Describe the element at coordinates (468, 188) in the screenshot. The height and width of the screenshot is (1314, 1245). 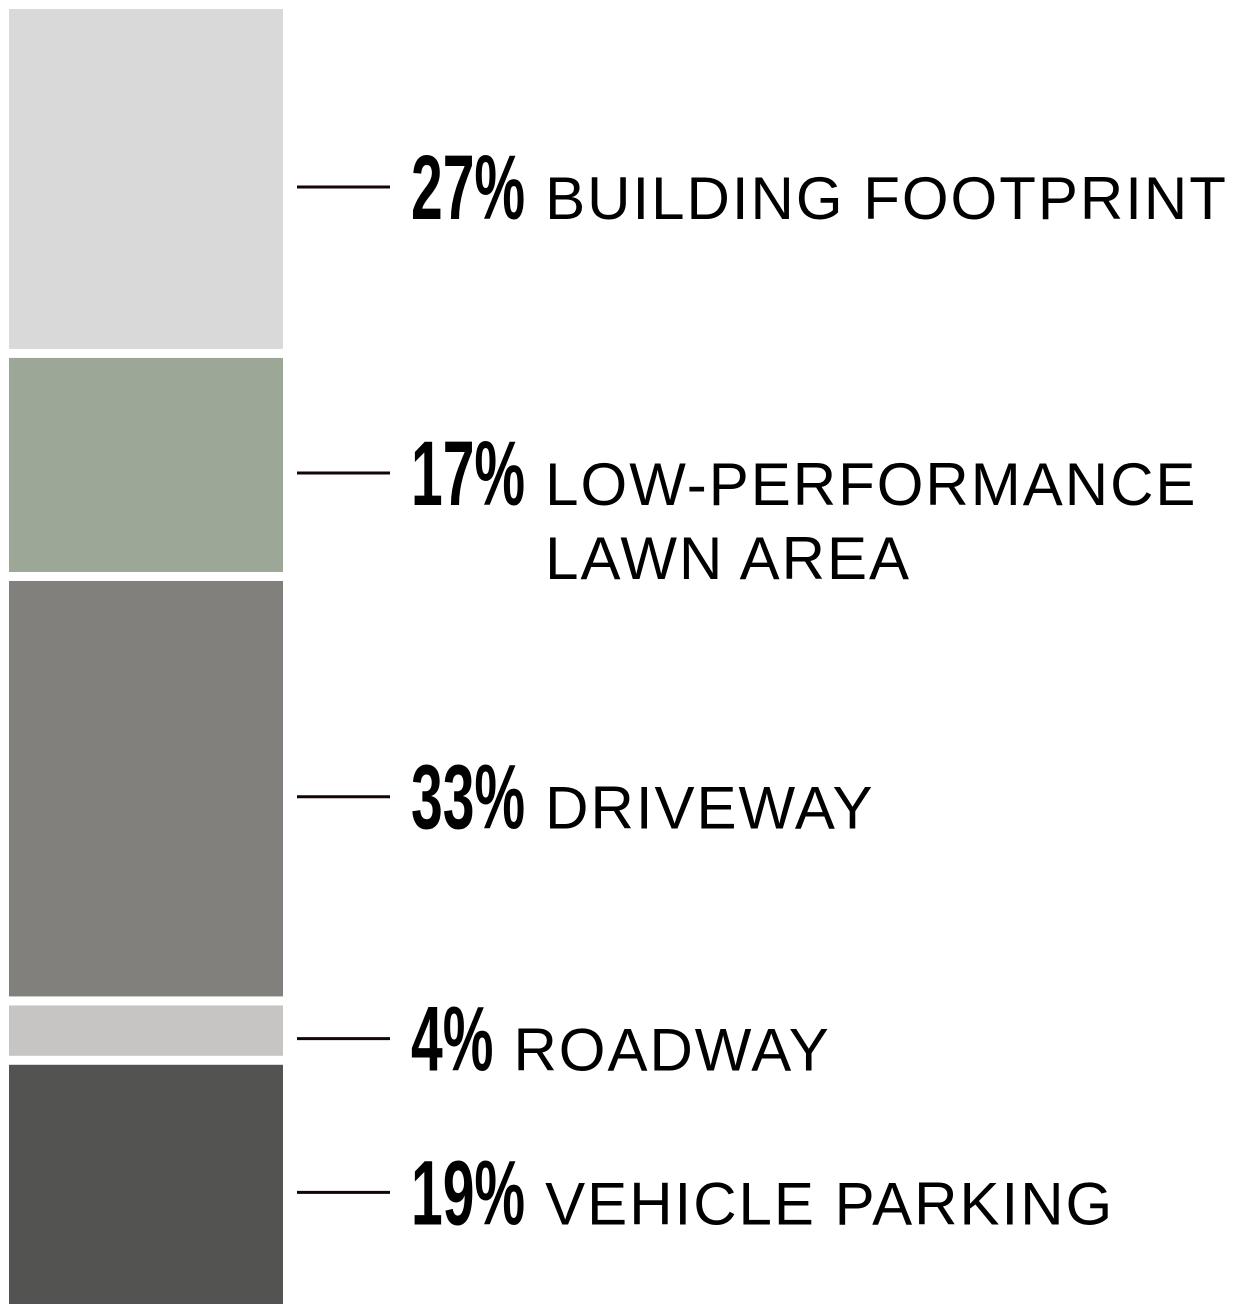
I see `percent-label: 27%` at that location.